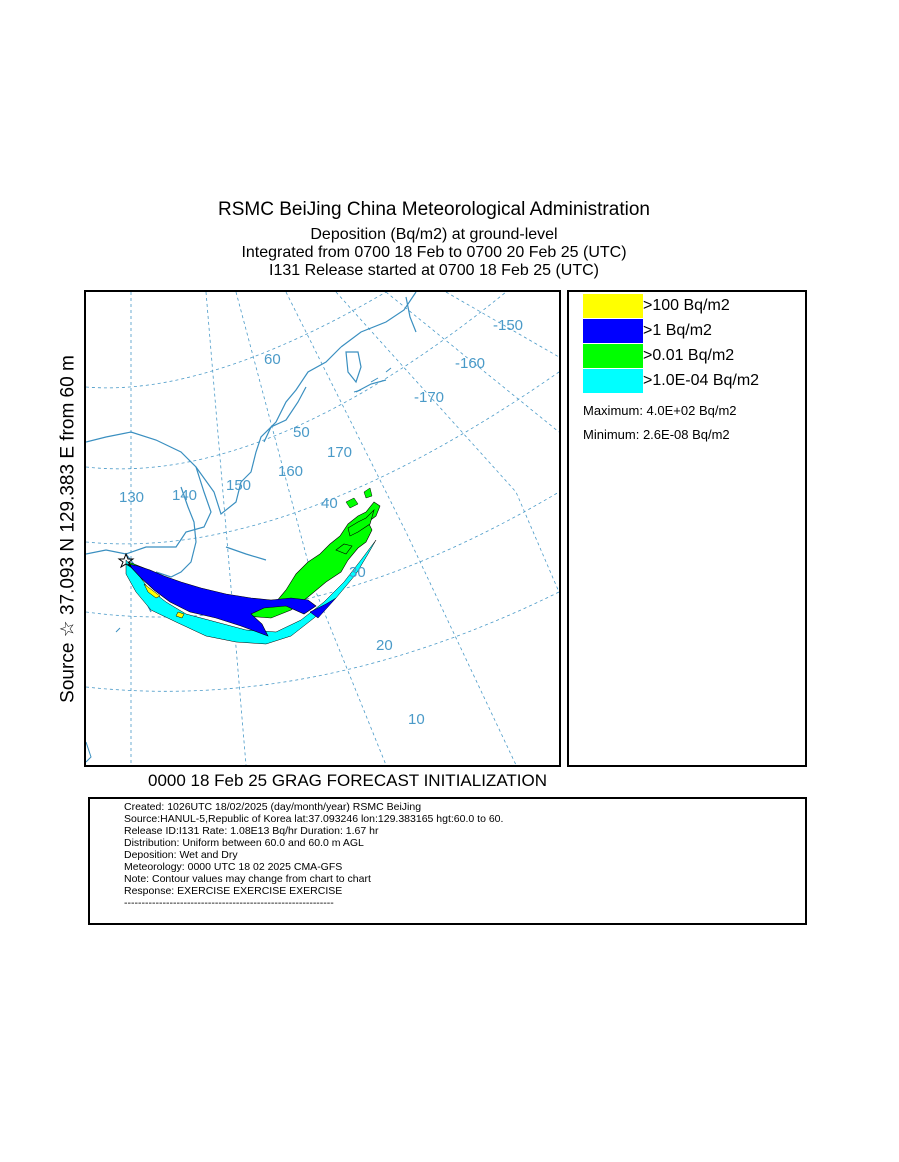 The width and height of the screenshot is (899, 1162). I want to click on legend-label: >1 Bq/m2, so click(677, 330).